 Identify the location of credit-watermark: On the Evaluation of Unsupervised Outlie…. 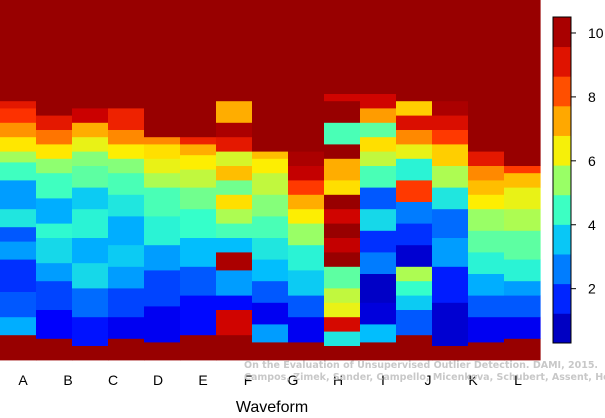
(424, 372).